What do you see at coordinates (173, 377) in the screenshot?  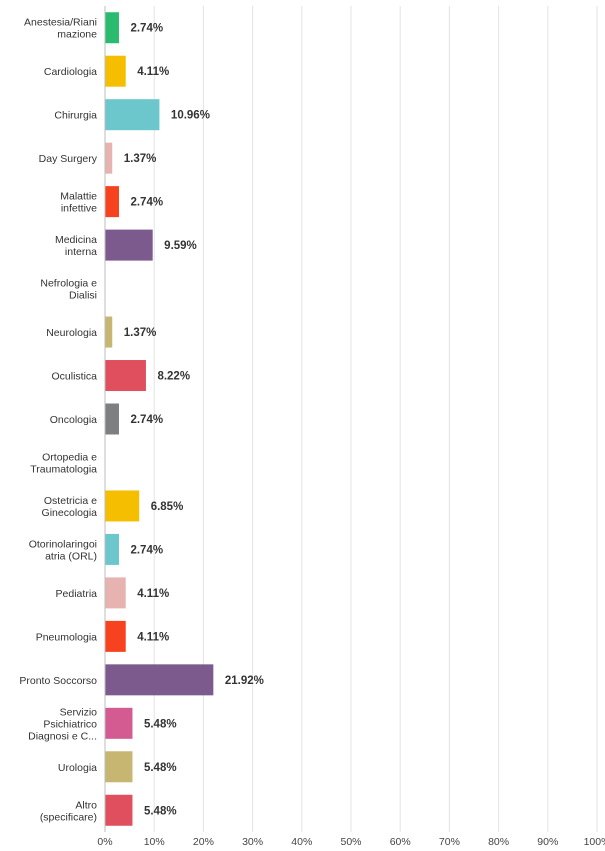 I see `value-label: 8.22%` at bounding box center [173, 377].